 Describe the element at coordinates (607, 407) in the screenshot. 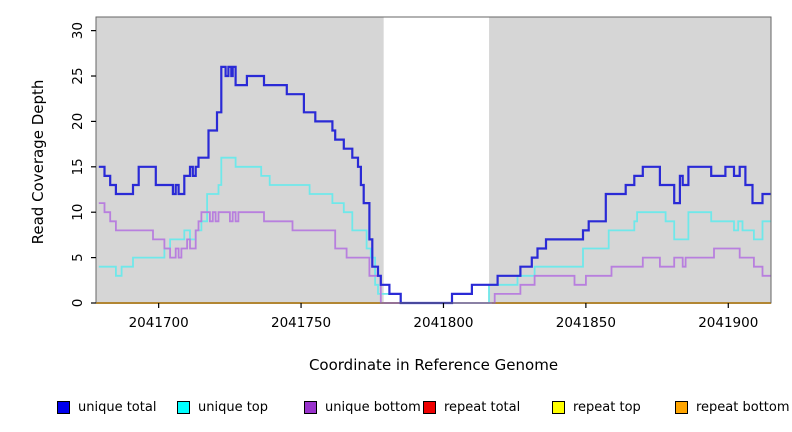

I see `legend-label: repeat top` at that location.